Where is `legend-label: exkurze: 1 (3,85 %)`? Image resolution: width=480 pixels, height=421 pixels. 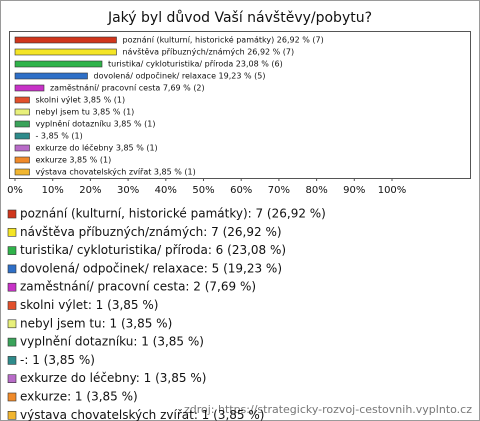
legend-label: exkurze: 1 (3,85 %) is located at coordinates (79, 397).